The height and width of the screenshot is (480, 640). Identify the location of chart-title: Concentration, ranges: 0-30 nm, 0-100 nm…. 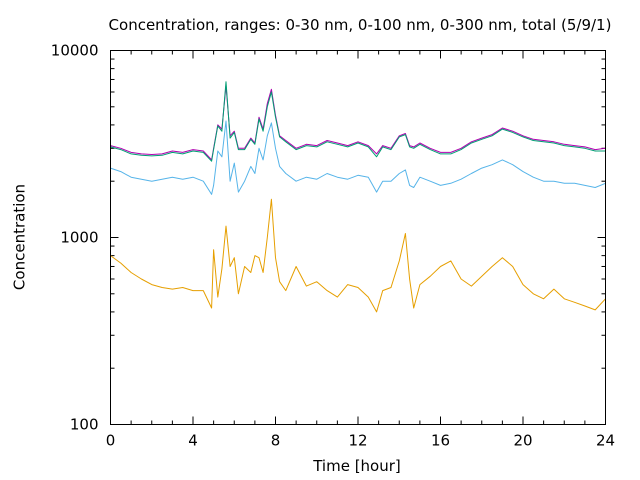
(360, 25).